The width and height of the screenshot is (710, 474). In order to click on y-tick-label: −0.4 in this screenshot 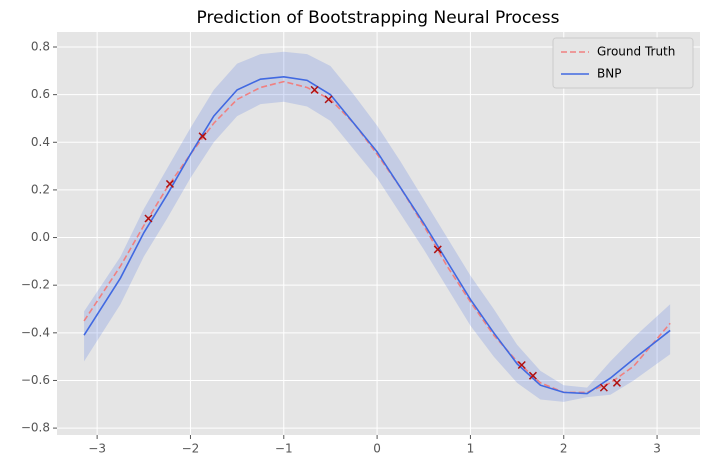, I will do `click(35, 332)`.